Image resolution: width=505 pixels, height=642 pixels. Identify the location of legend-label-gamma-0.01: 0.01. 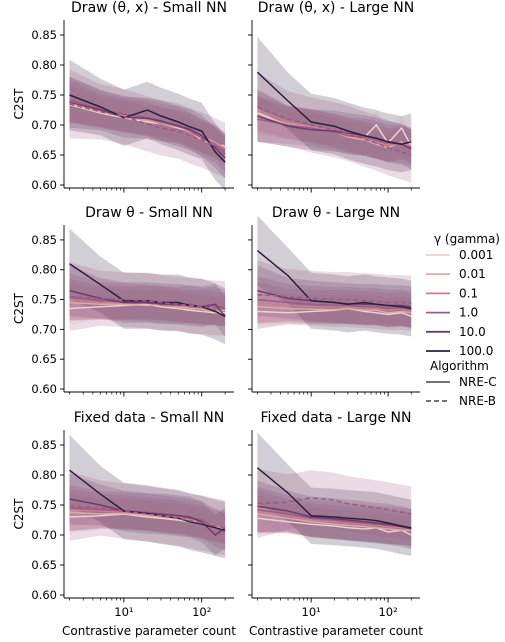
(472, 274).